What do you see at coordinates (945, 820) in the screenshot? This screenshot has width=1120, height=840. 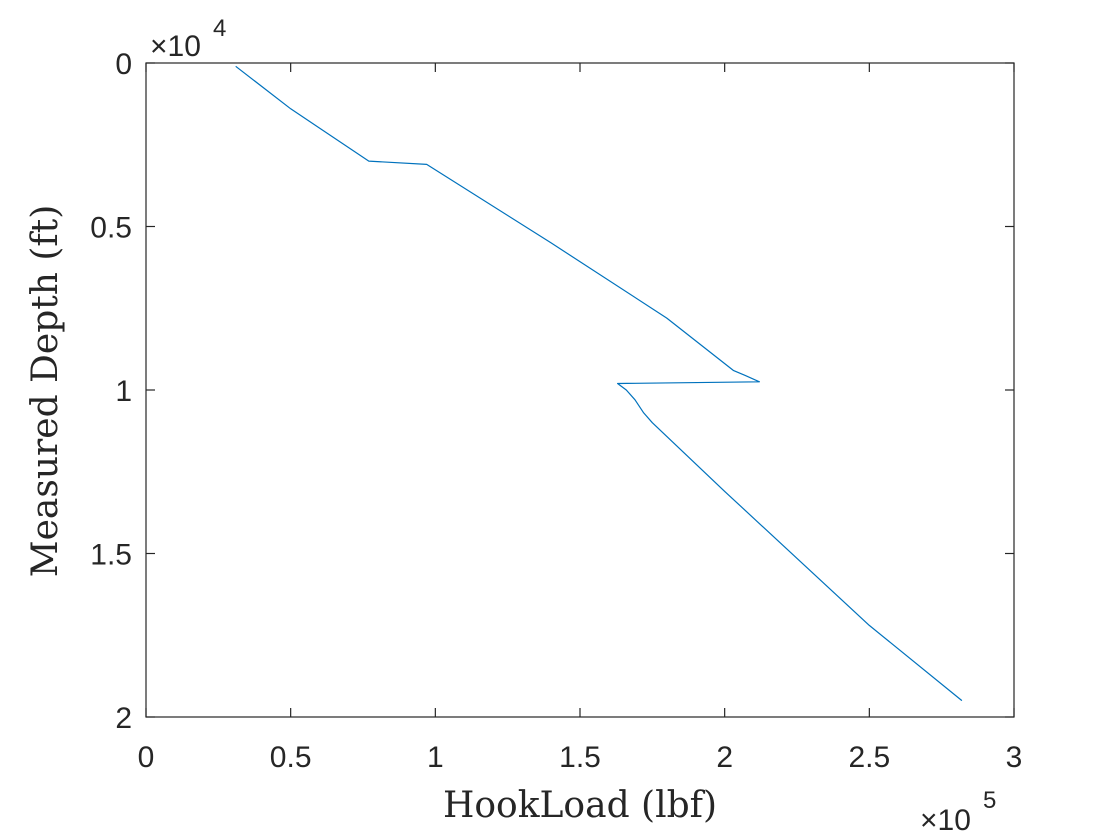 I see `x-multiplier: ×10` at bounding box center [945, 820].